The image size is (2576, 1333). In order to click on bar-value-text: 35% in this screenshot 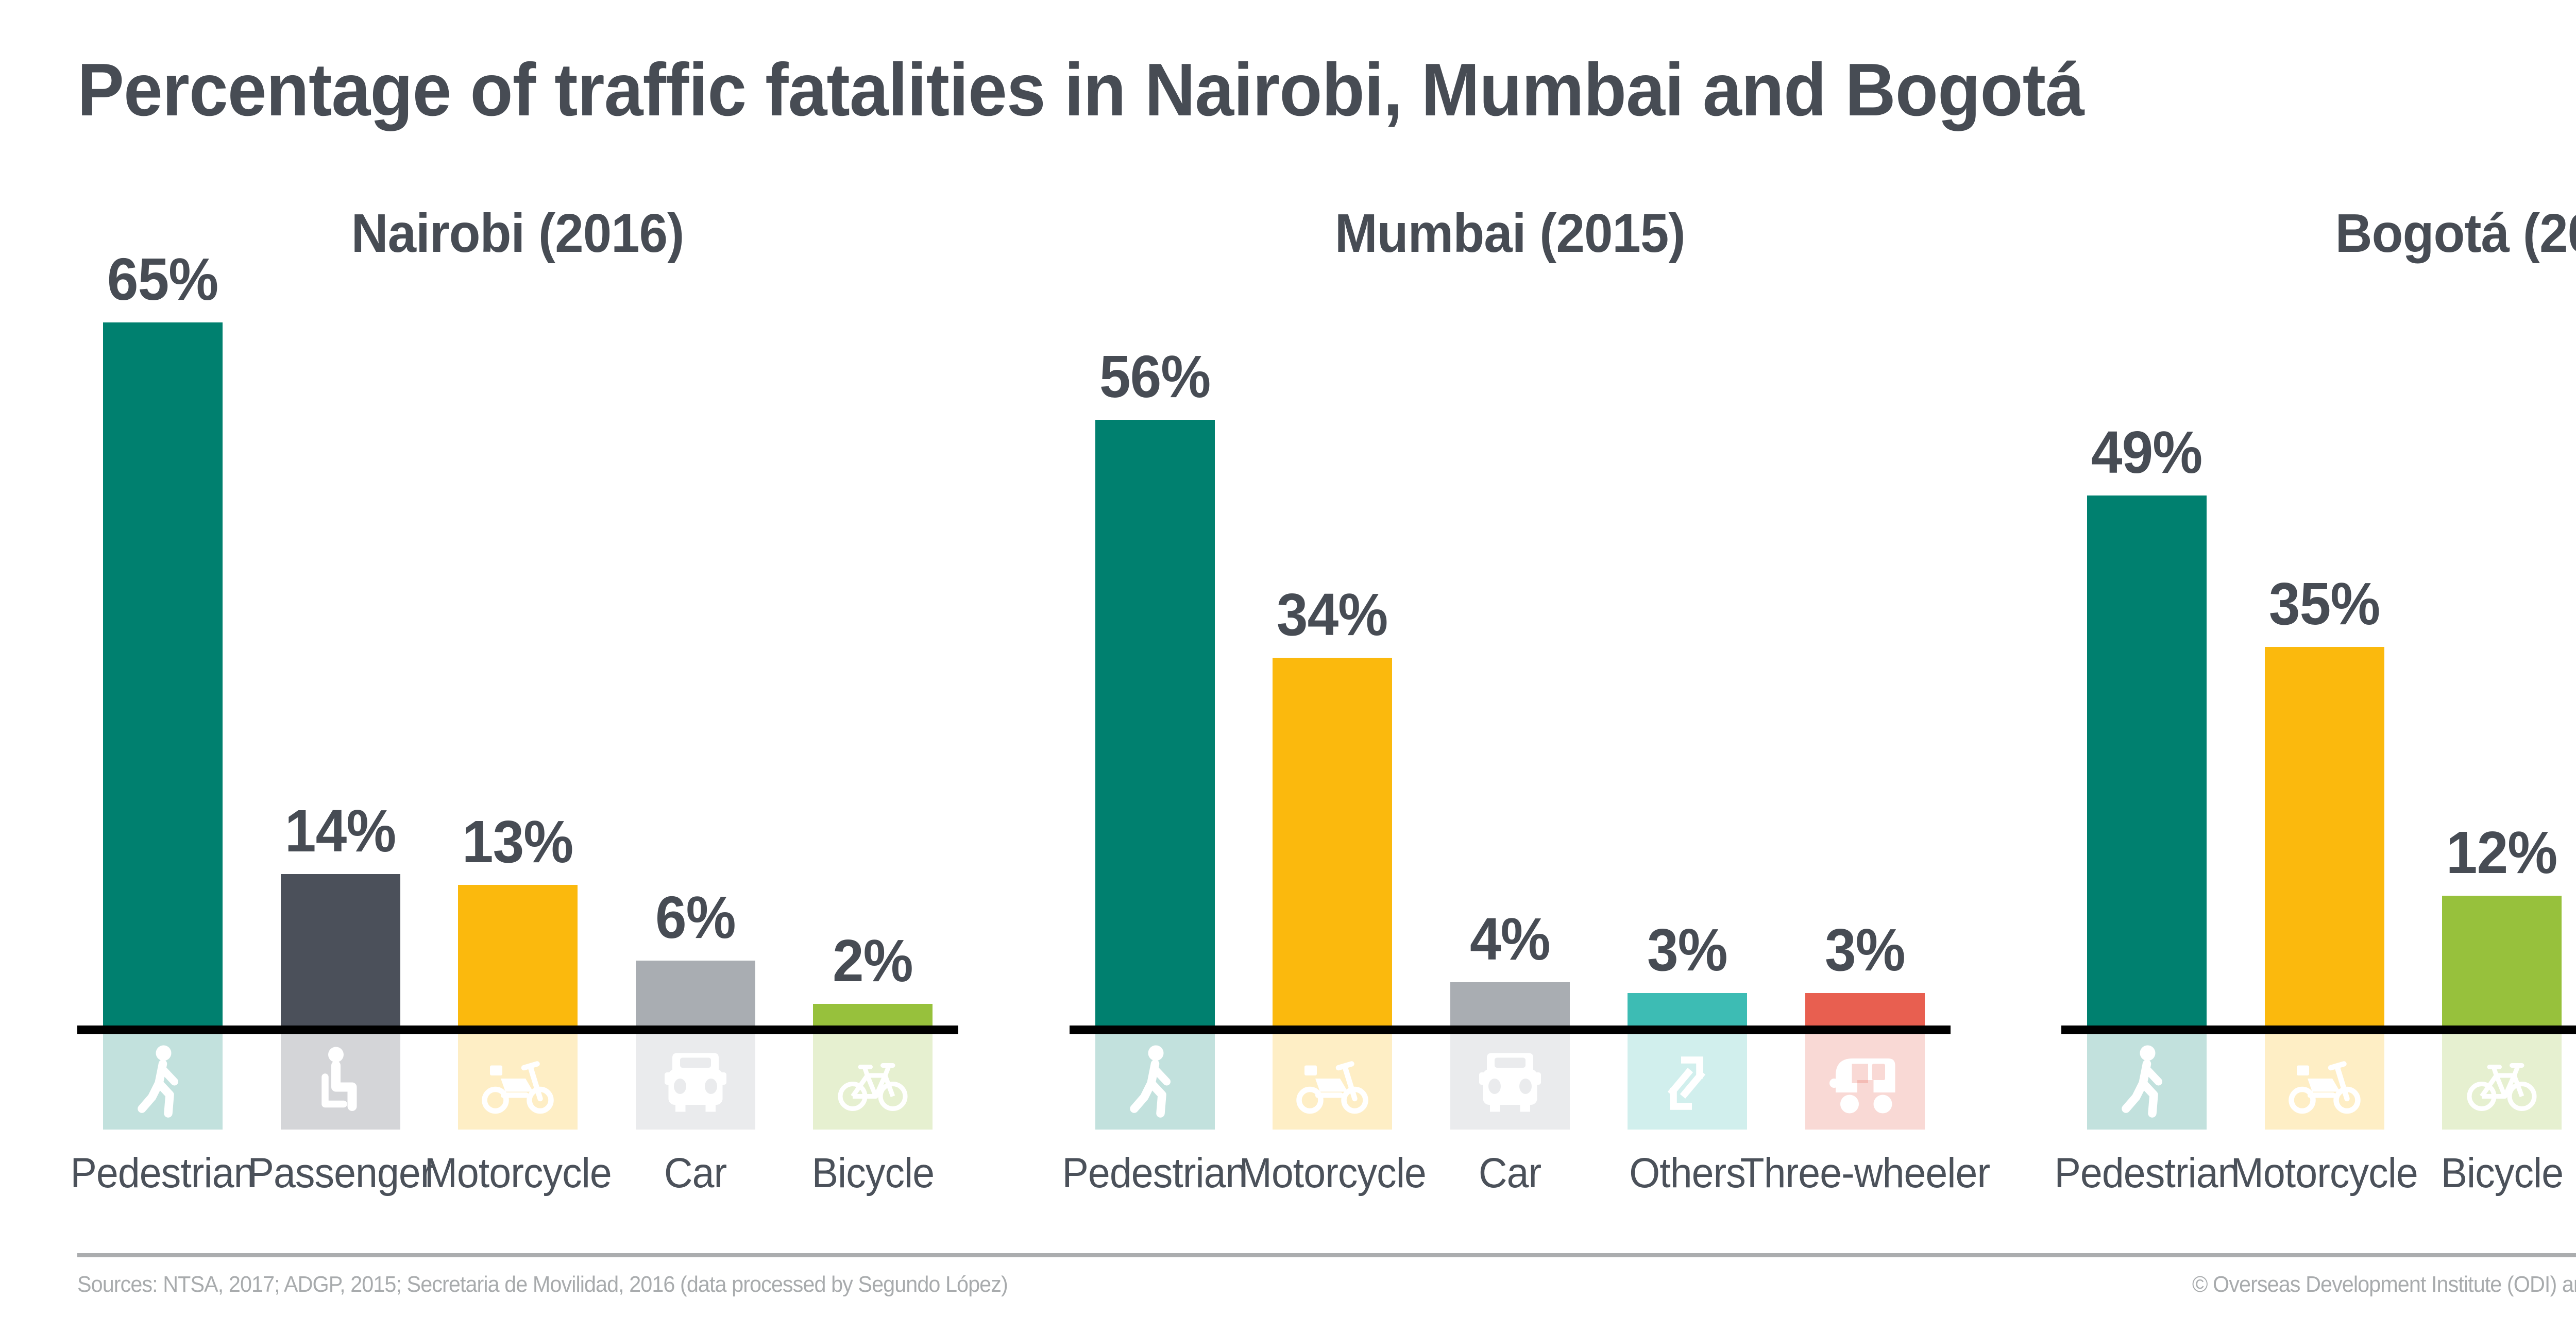, I will do `click(2324, 603)`.